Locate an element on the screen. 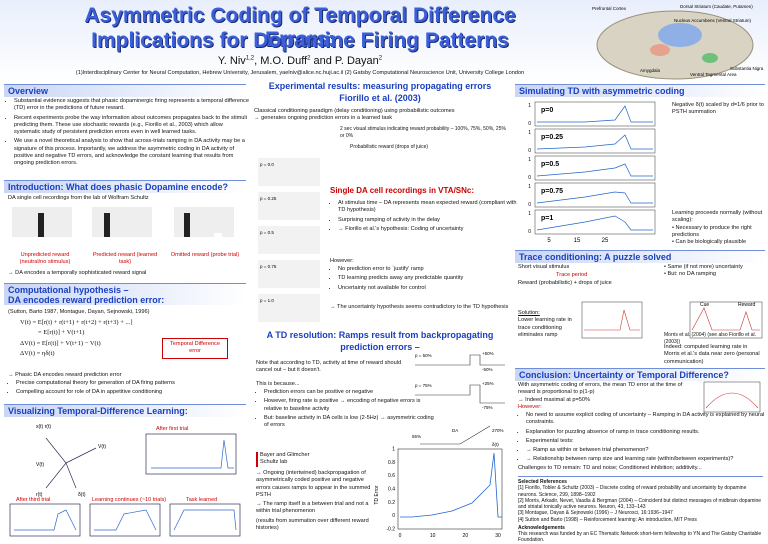 The width and height of the screenshot is (768, 544). p-label: p = 0.0 is located at coordinates (267, 164).